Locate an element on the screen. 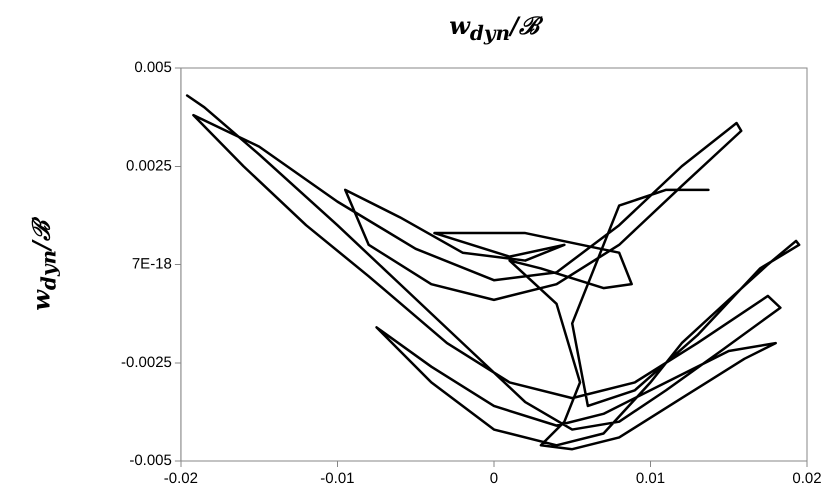  y-tick-label: -0.005 is located at coordinates (150, 461).